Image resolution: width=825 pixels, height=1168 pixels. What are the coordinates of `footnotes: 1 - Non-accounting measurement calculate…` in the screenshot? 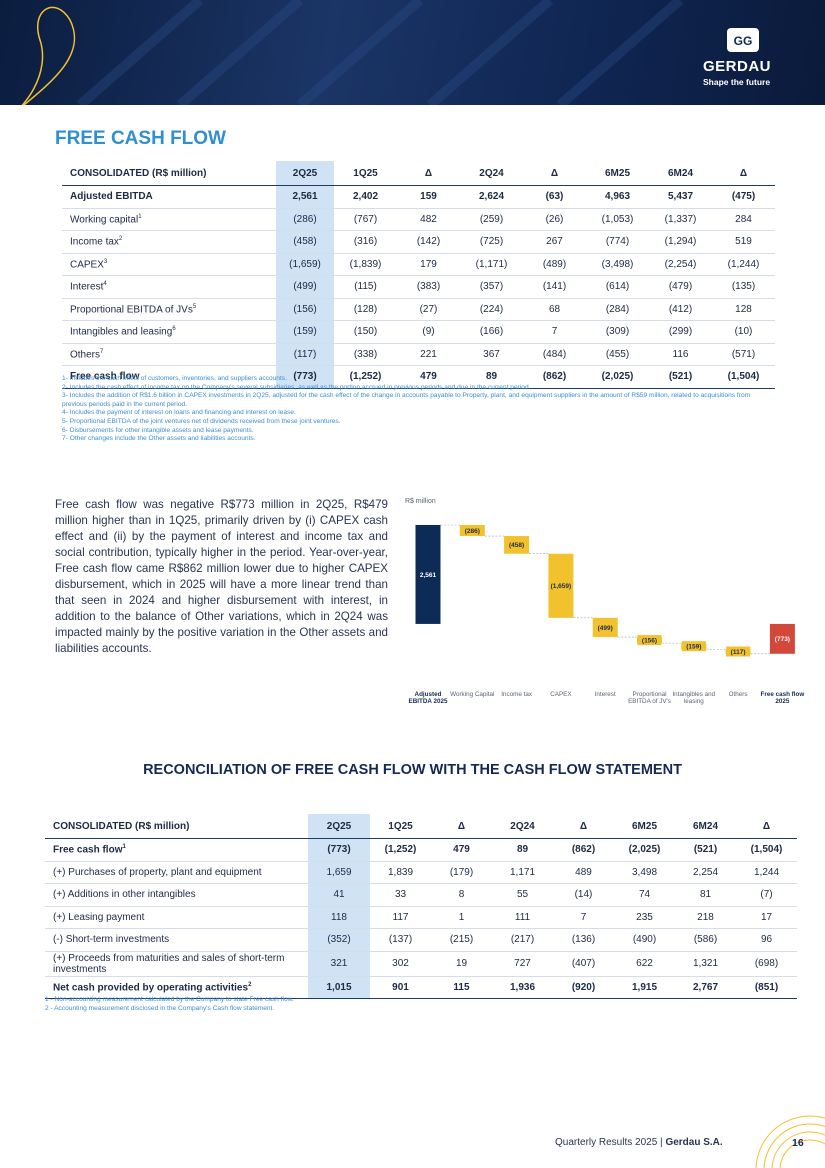 It's located at (405, 1004).